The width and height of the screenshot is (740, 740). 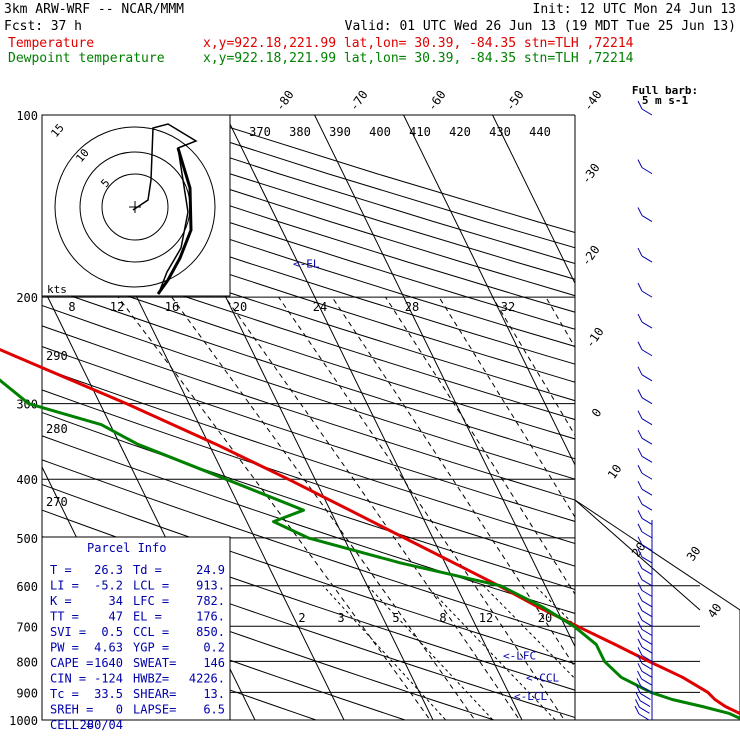 I want to click on pressure-tick-label: 500, so click(x=27, y=539).